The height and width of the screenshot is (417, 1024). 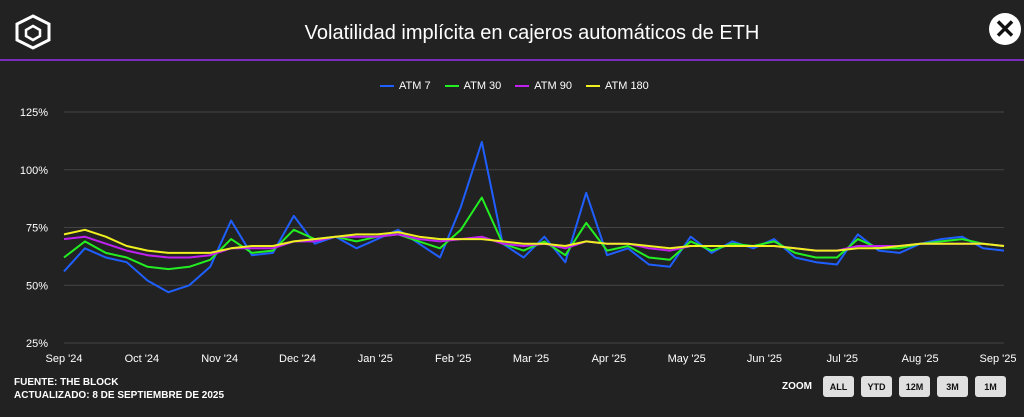 What do you see at coordinates (37, 286) in the screenshot?
I see `y-tick-label: 50%` at bounding box center [37, 286].